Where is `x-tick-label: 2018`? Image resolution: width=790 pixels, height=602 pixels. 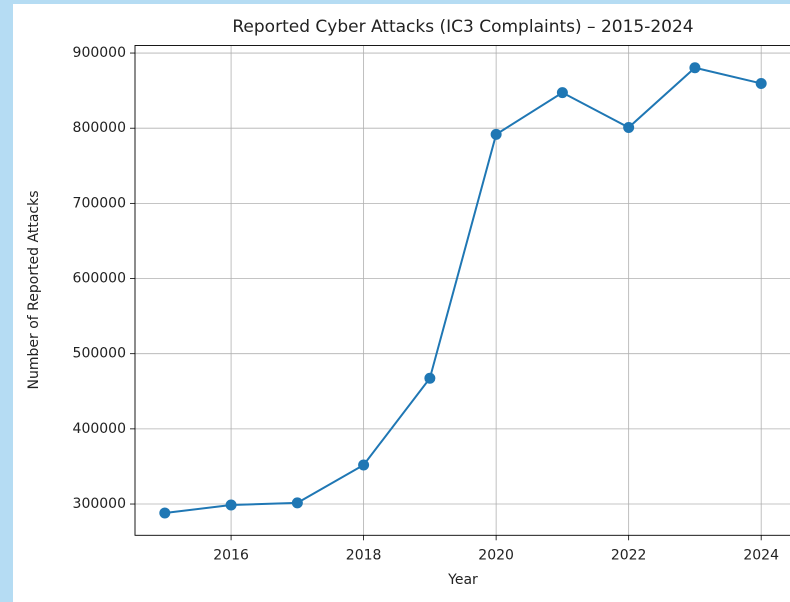 x-tick-label: 2018 is located at coordinates (364, 555).